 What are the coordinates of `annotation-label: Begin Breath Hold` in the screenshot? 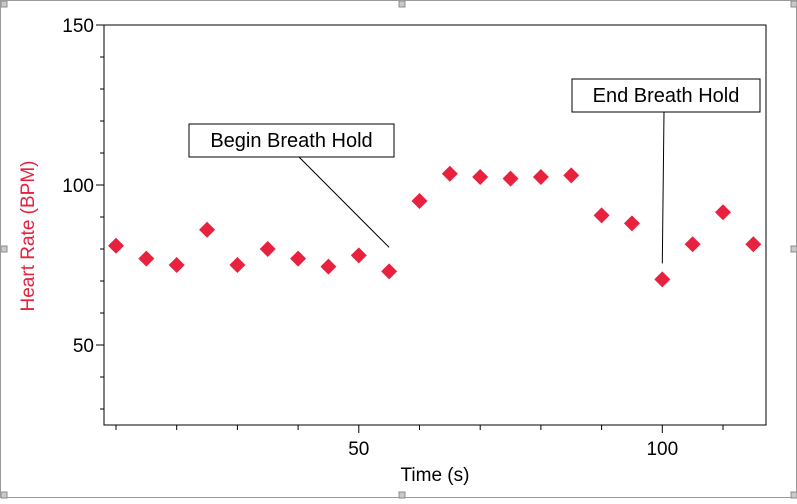 It's located at (291, 141).